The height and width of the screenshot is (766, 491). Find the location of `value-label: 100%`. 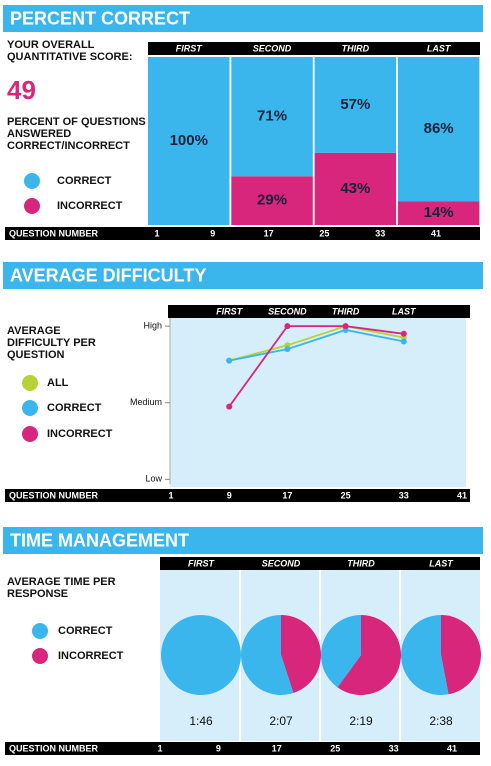

value-label: 100% is located at coordinates (189, 140).